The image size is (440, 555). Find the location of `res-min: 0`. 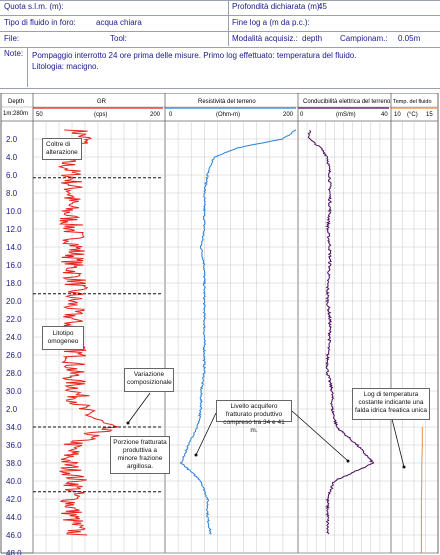

res-min: 0 is located at coordinates (171, 115).